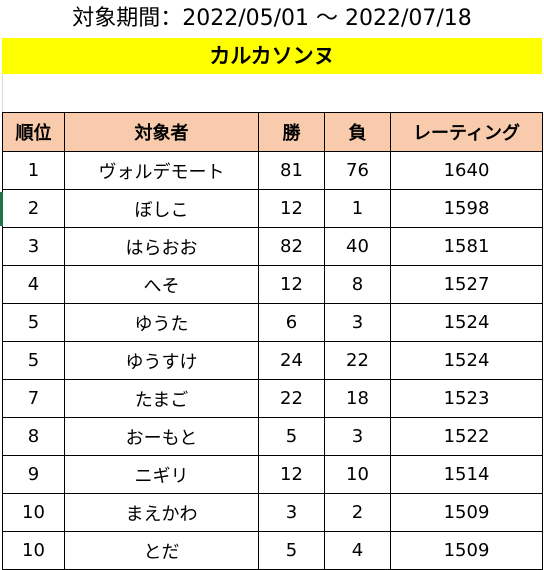  Describe the element at coordinates (33, 436) in the screenshot. I see `rank-cell: 8` at that location.